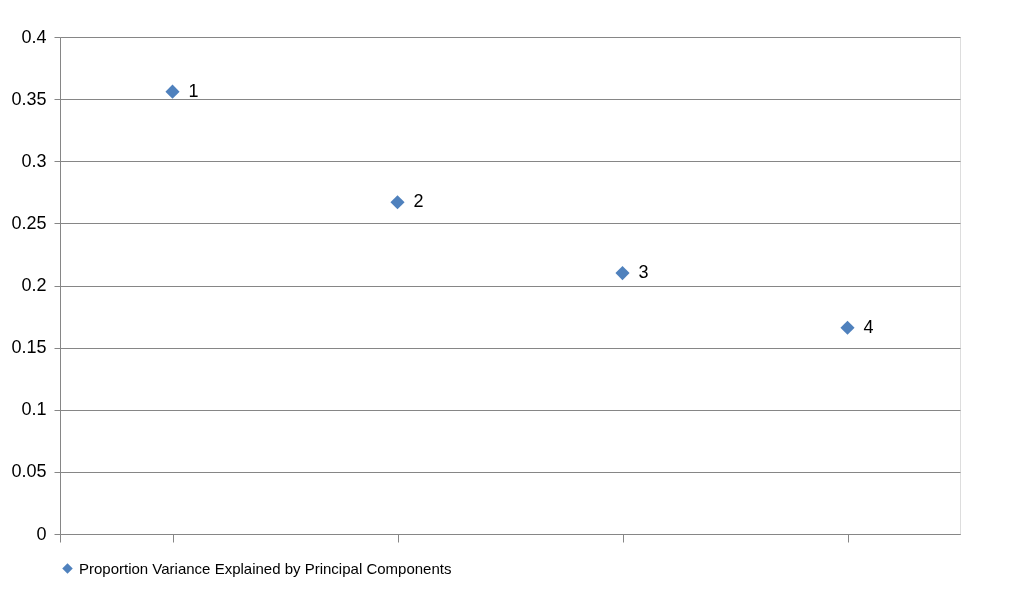 This screenshot has width=1031, height=615. What do you see at coordinates (418, 201) in the screenshot?
I see `annotation: 2` at bounding box center [418, 201].